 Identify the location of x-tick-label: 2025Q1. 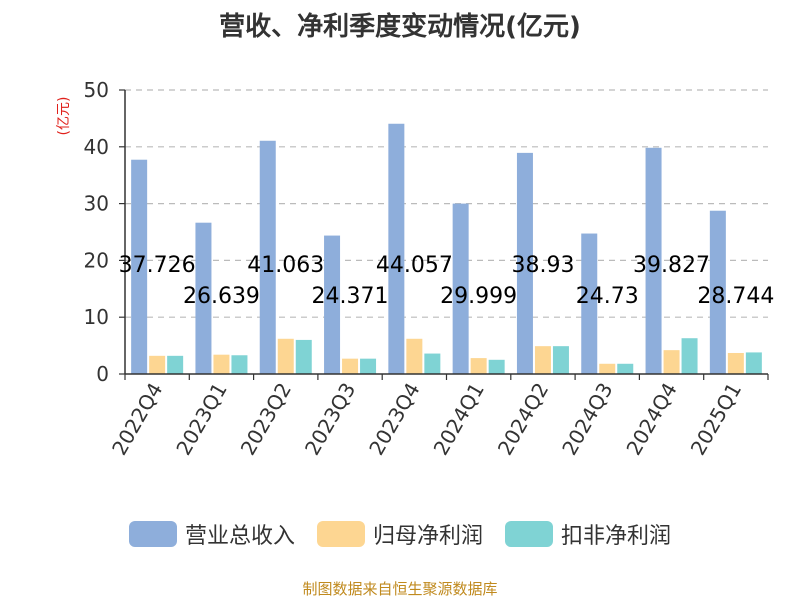
(716, 419).